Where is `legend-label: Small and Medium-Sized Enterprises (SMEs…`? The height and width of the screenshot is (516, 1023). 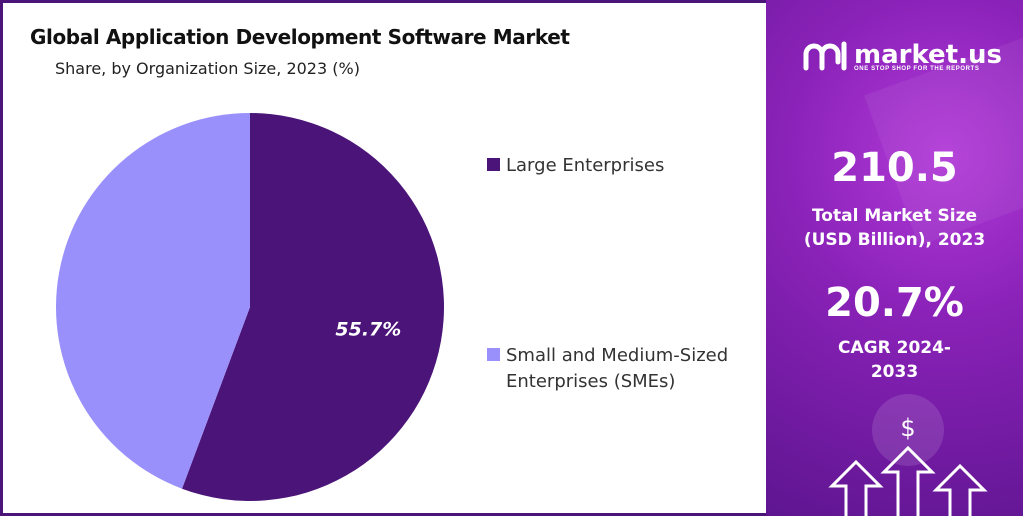
legend-label: Small and Medium-Sized Enterprises (SMEs… is located at coordinates (617, 368).